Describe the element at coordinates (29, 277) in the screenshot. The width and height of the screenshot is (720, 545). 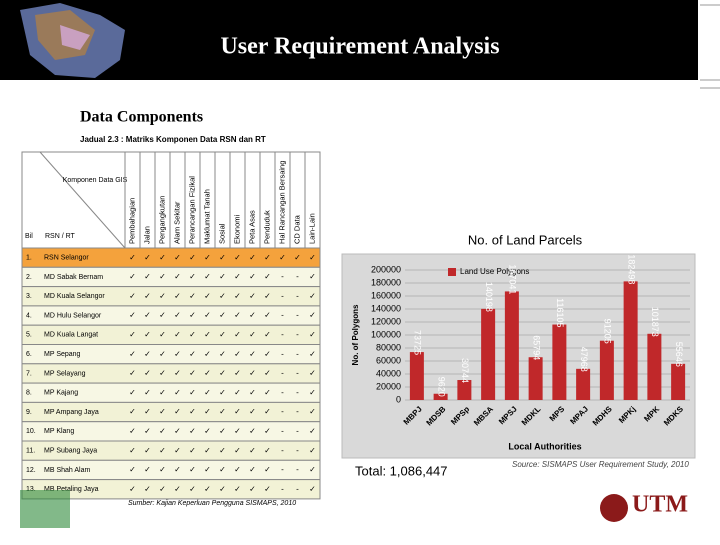
I see `row-no: 2.` at that location.